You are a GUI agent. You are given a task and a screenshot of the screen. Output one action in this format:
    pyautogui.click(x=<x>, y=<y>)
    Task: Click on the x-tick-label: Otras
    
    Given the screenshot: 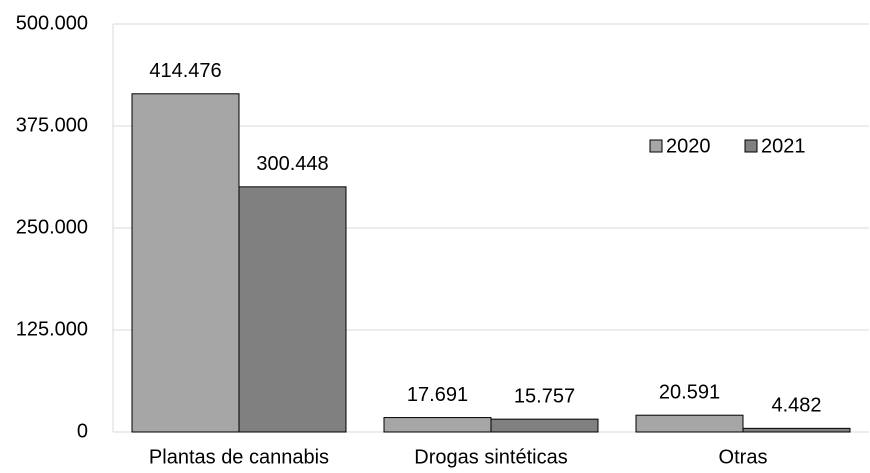 What is the action you would take?
    pyautogui.click(x=743, y=457)
    